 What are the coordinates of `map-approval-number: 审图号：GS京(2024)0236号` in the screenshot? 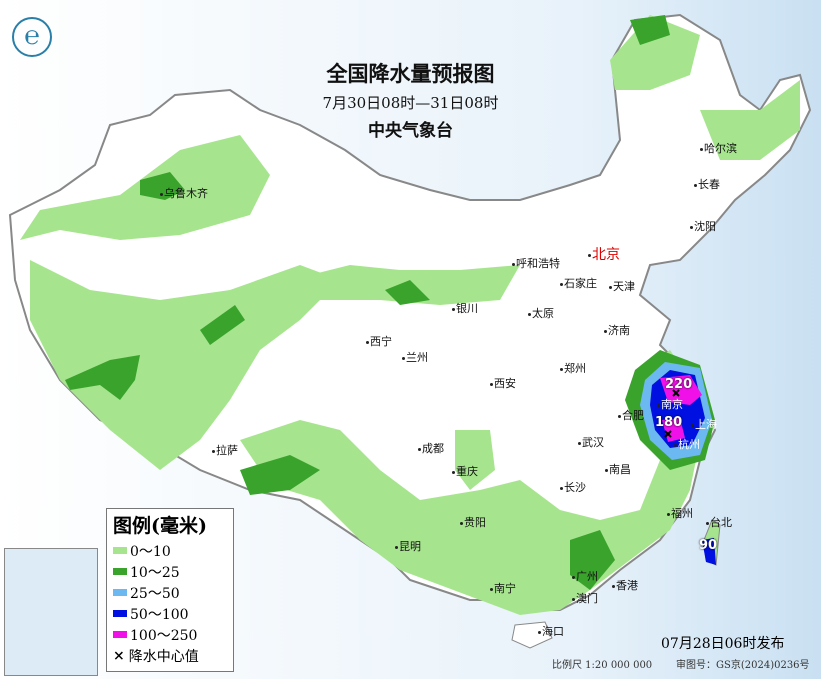 It's located at (743, 665).